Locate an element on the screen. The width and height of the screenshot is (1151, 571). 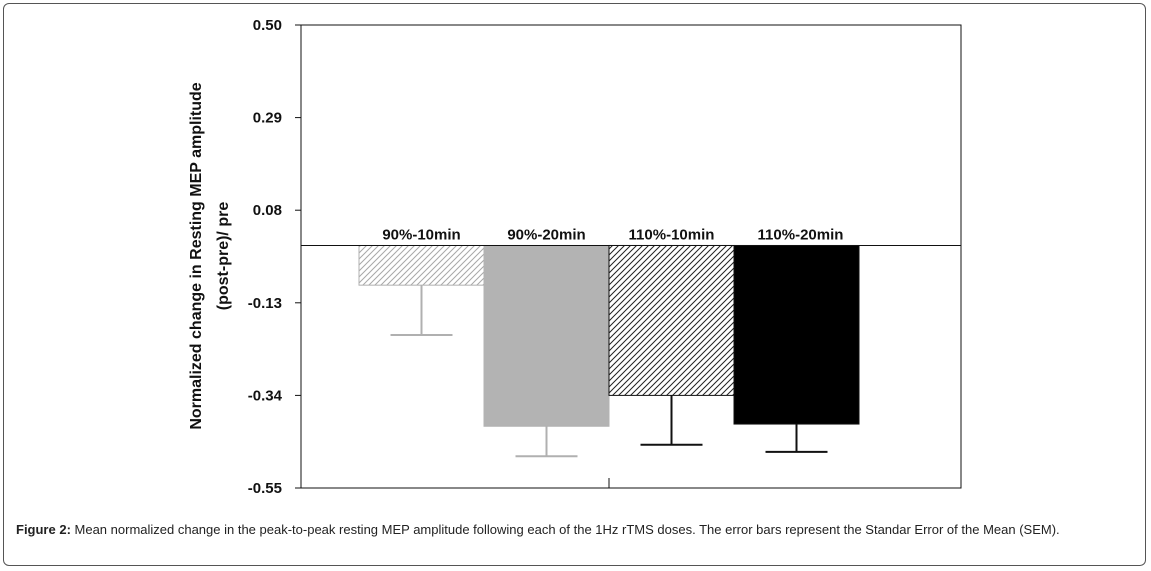
bar-110pct-20min is located at coordinates (796, 334).